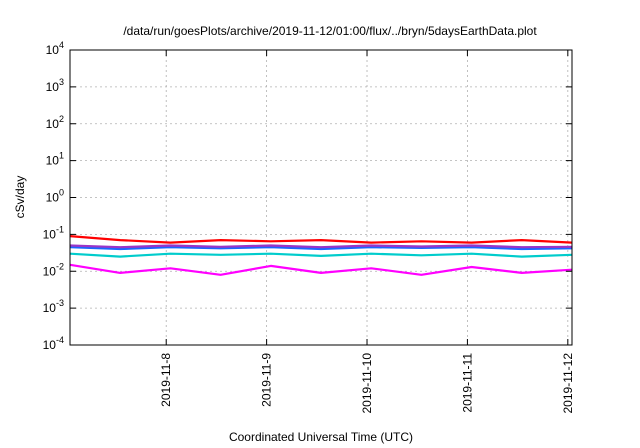  Describe the element at coordinates (568, 383) in the screenshot. I see `x-tick-label: 2019-11-12` at that location.